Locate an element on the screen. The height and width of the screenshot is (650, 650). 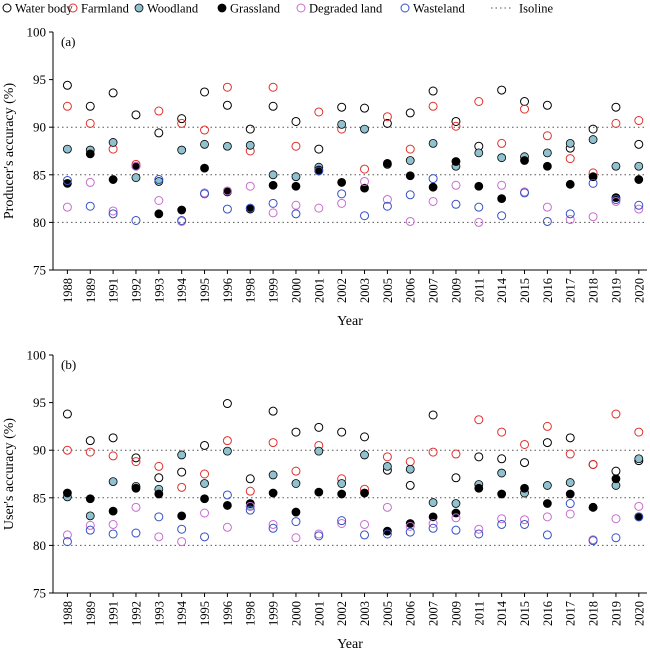
y-tick-label: 100 is located at coordinates (37, 32).